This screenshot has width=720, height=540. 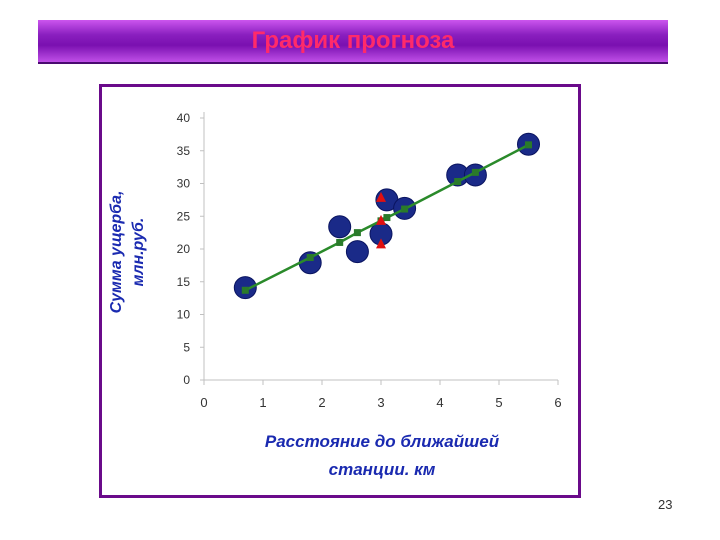 I want to click on series-layer, so click(x=386, y=216).